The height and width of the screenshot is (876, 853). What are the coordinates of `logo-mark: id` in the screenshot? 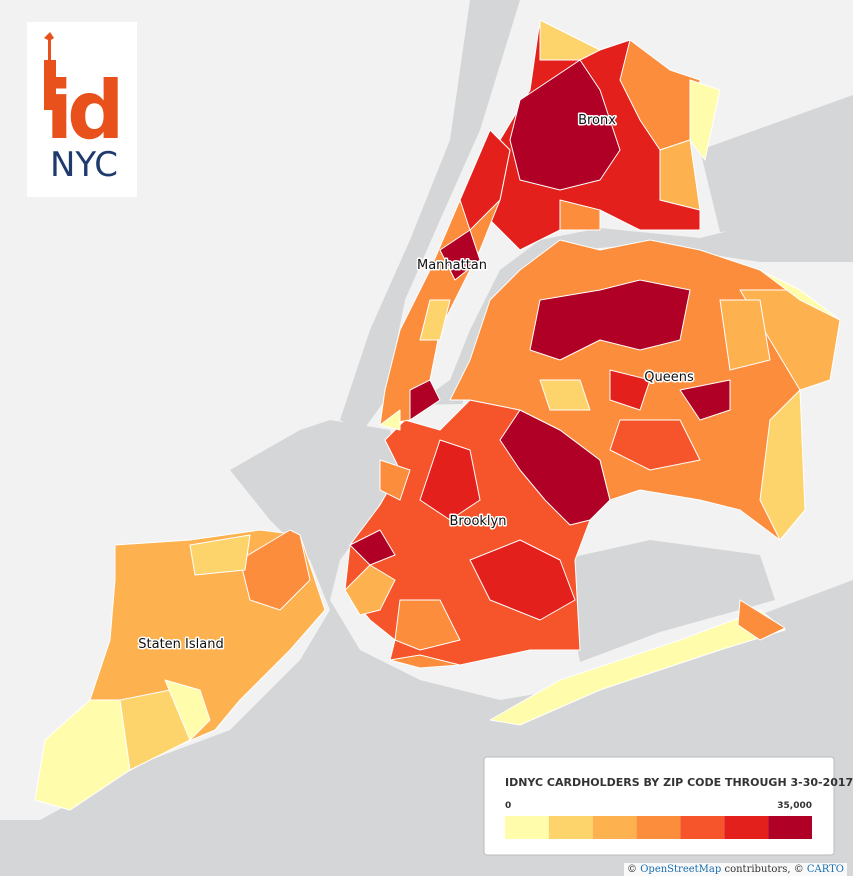 It's located at (82, 110).